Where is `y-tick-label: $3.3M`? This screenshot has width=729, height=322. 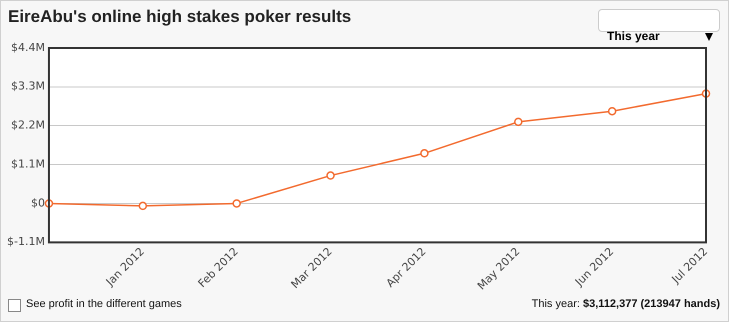
y-tick-label: $3.3M is located at coordinates (27, 86).